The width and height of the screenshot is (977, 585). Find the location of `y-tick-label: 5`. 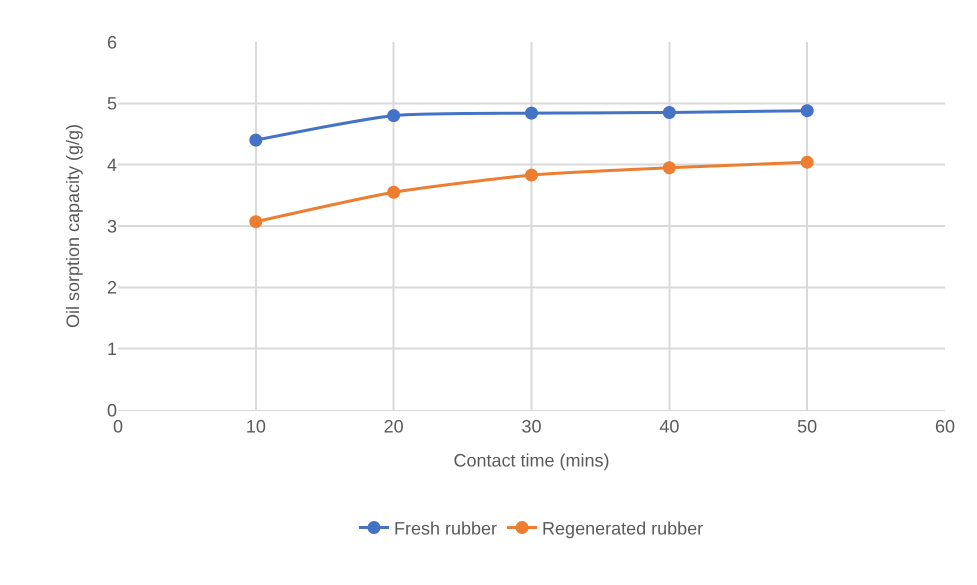

y-tick-label: 5 is located at coordinates (111, 104).